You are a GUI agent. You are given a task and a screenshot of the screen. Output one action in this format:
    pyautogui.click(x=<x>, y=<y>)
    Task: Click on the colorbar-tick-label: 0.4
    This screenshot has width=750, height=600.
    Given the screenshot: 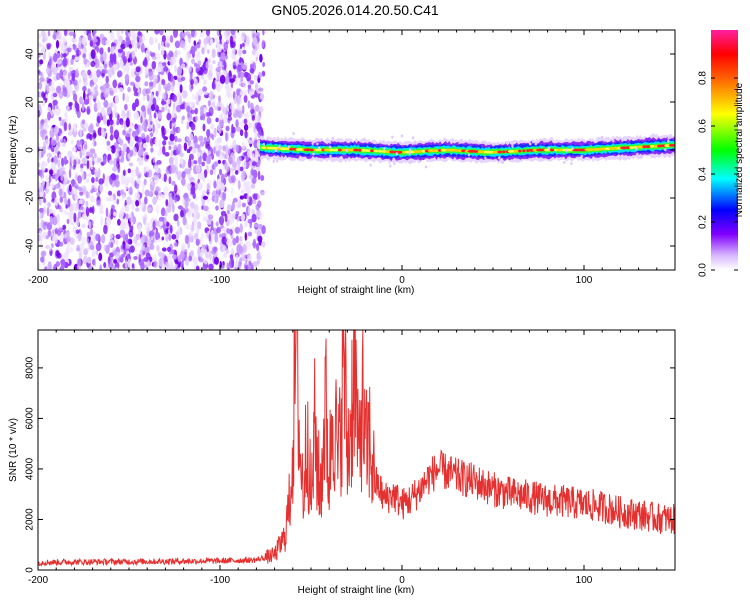 What is the action you would take?
    pyautogui.click(x=703, y=174)
    